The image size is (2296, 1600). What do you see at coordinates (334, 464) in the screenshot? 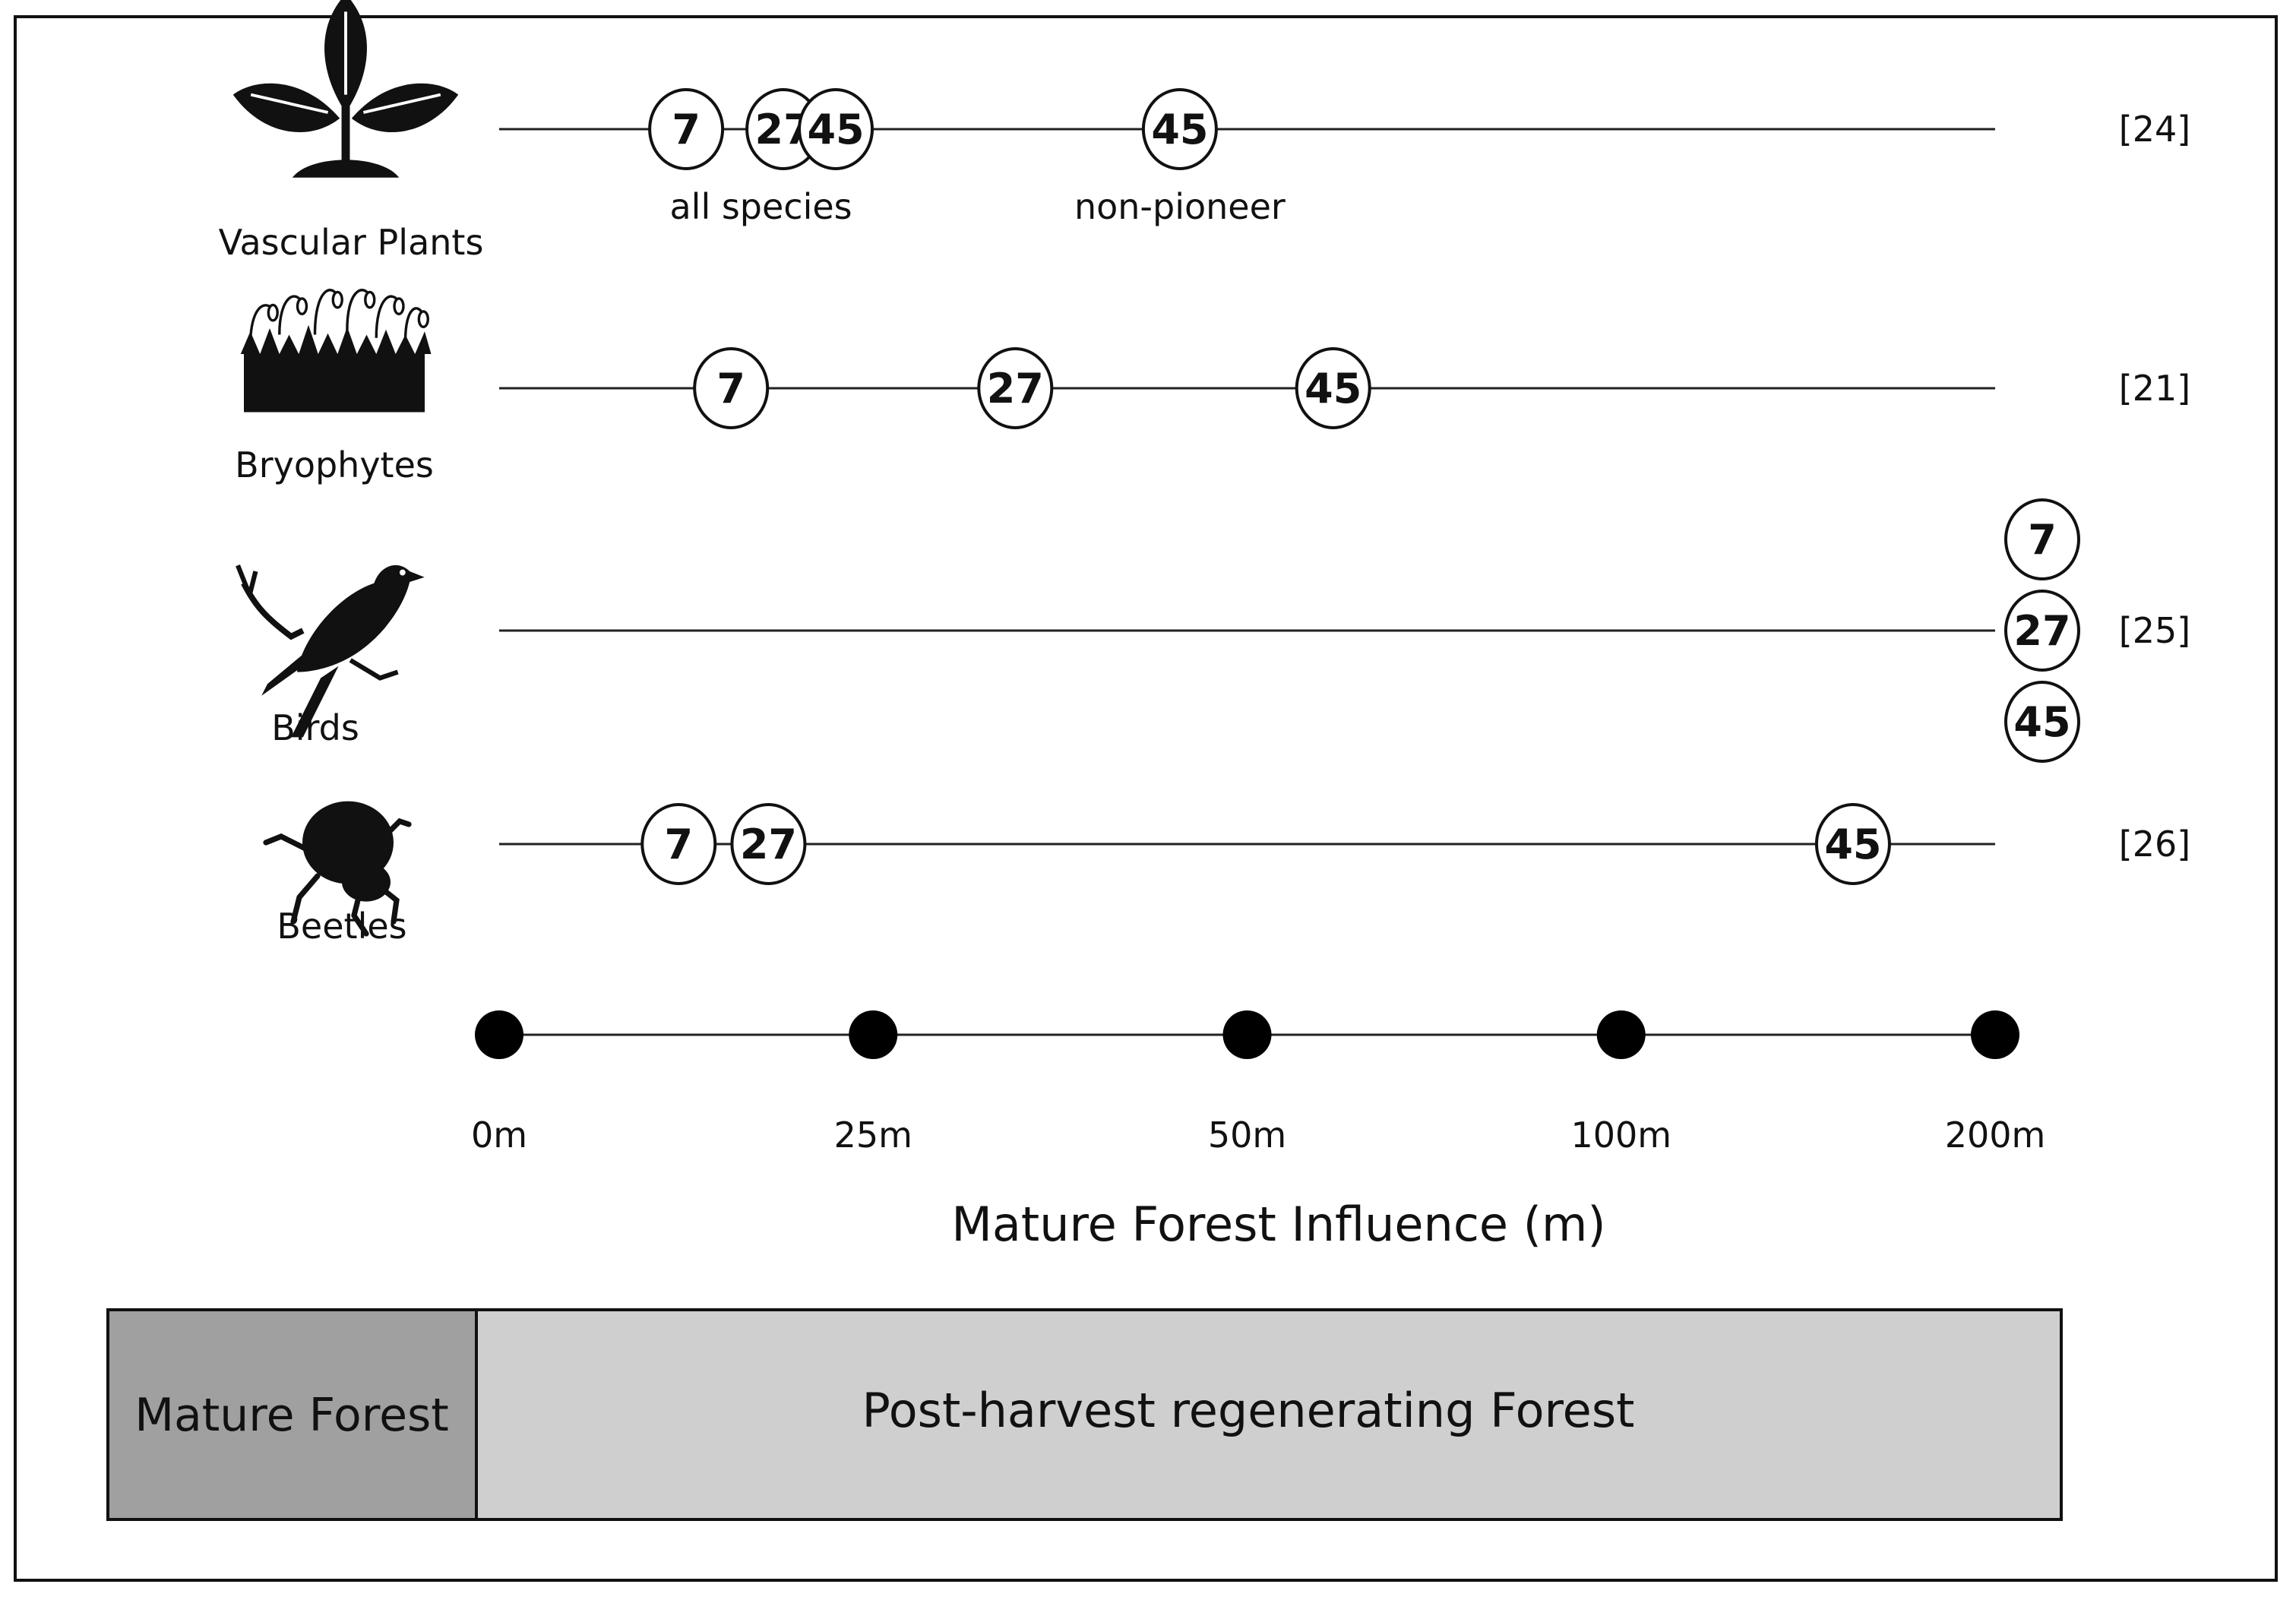
I see `taxon-label: Bryophytes` at bounding box center [334, 464].